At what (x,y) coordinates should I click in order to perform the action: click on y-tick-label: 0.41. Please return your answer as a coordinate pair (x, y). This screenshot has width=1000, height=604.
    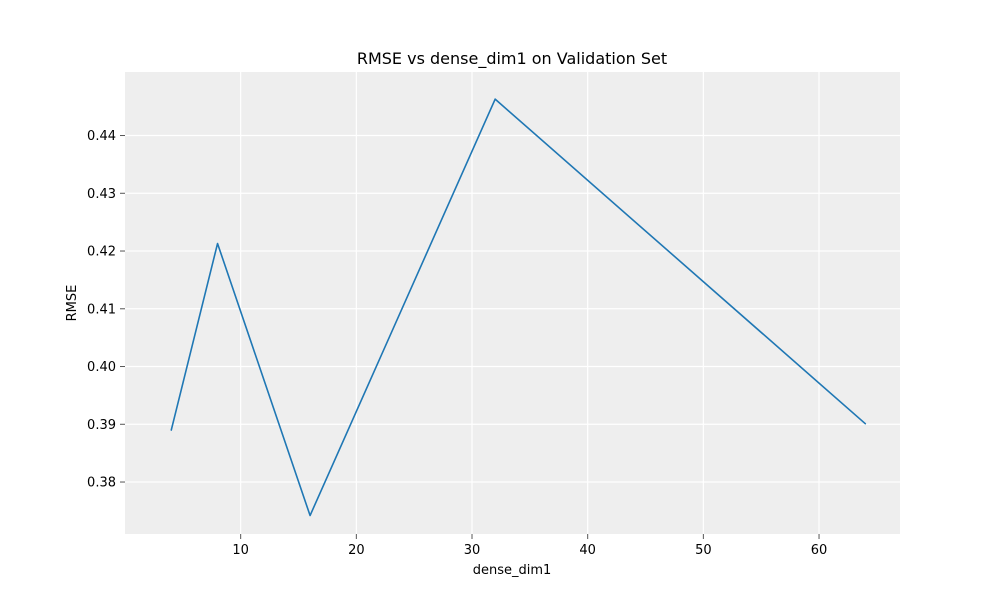
    Looking at the image, I should click on (101, 309).